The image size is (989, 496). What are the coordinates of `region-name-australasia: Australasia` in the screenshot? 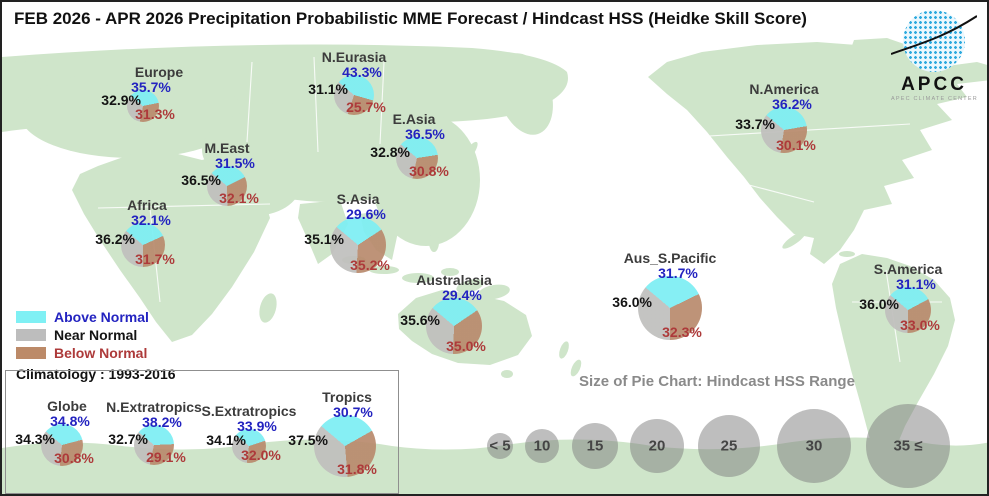 It's located at (454, 280).